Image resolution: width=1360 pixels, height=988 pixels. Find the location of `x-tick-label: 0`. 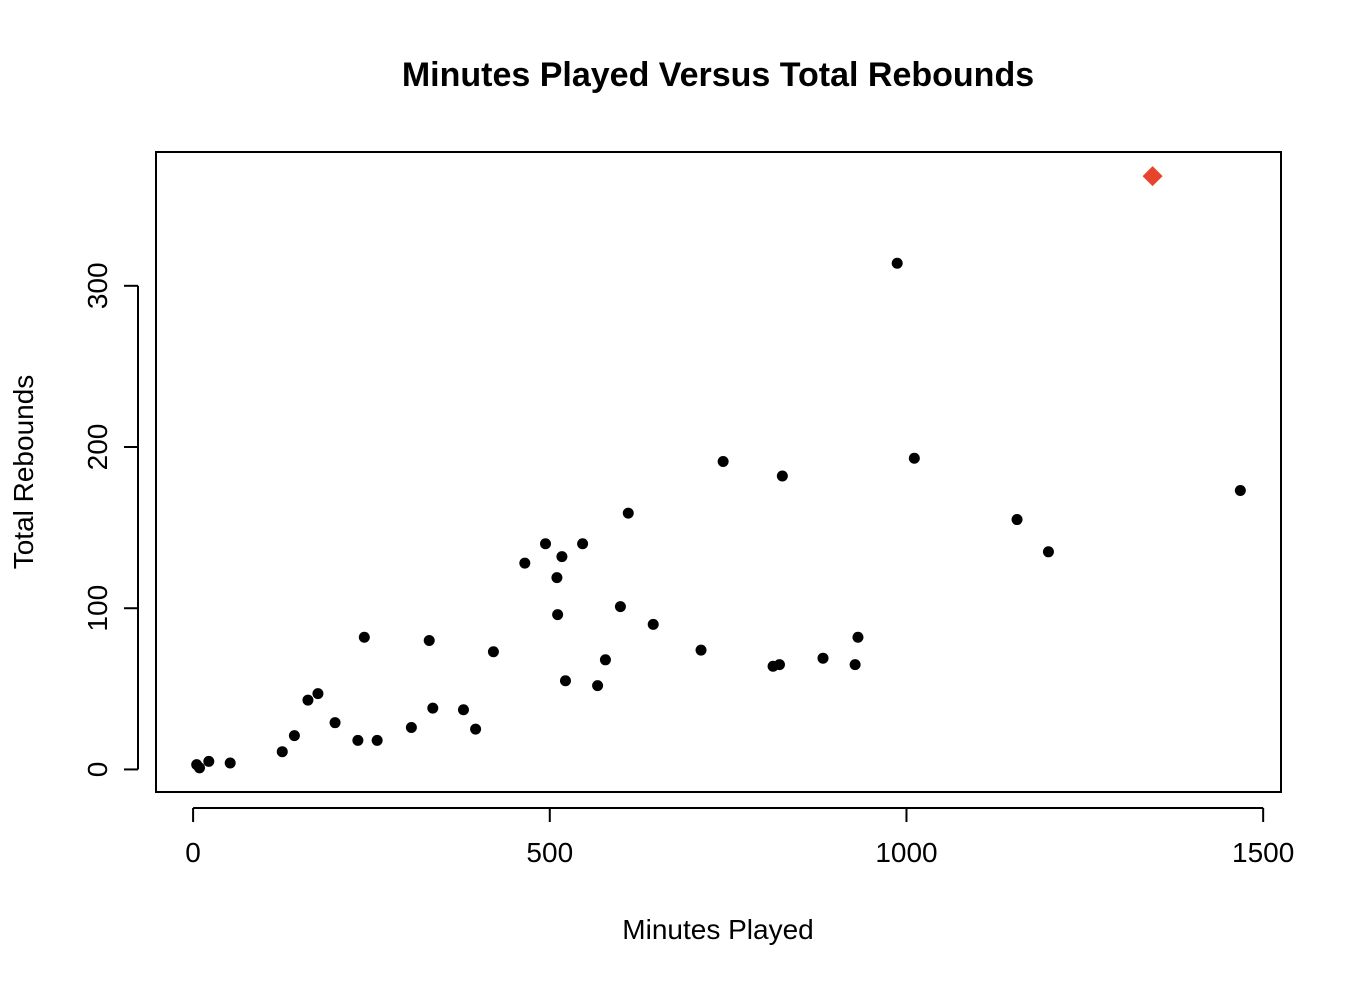

x-tick-label: 0 is located at coordinates (193, 852).